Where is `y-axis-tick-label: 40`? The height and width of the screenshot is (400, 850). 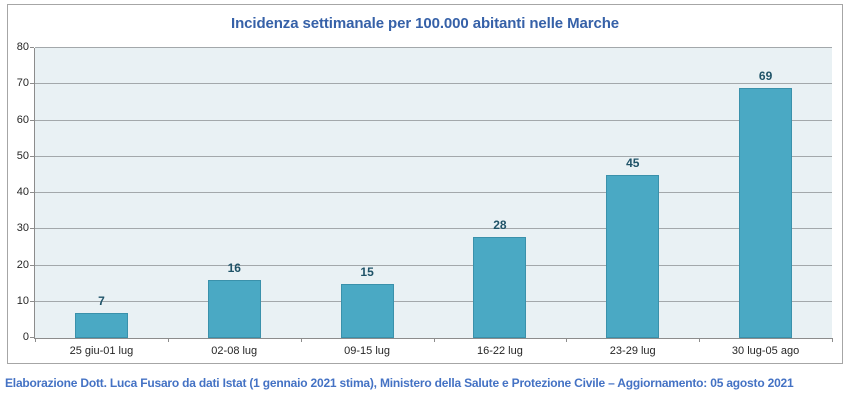 y-axis-tick-label: 40 is located at coordinates (22, 192).